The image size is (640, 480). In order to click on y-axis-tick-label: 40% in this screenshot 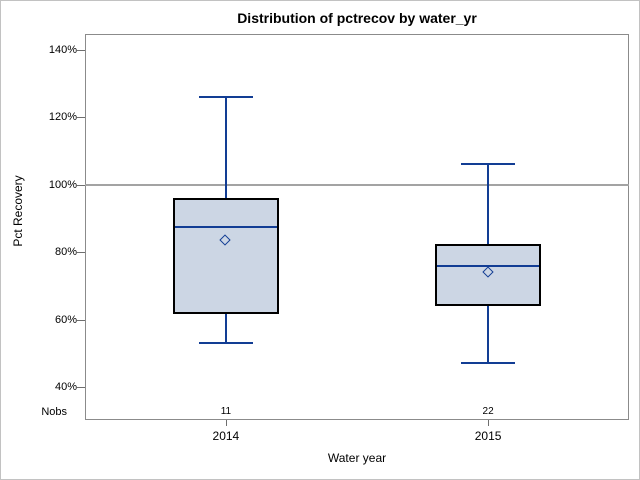, I will do `click(65, 387)`.